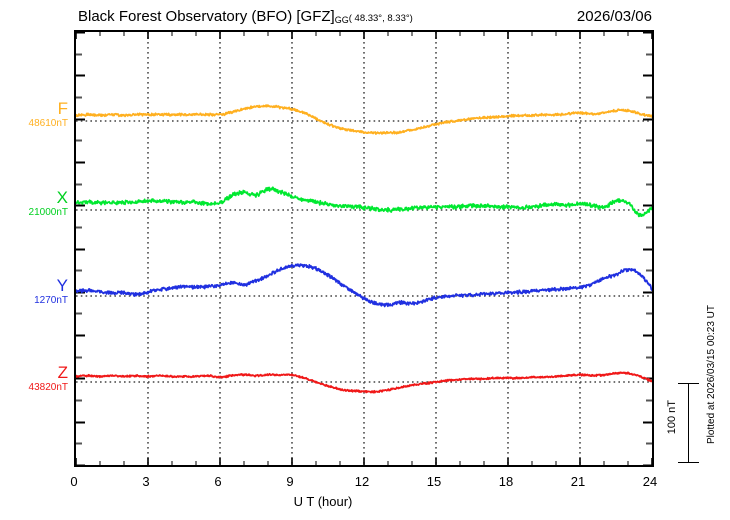  What do you see at coordinates (218, 481) in the screenshot?
I see `x-tick-6: 6` at bounding box center [218, 481].